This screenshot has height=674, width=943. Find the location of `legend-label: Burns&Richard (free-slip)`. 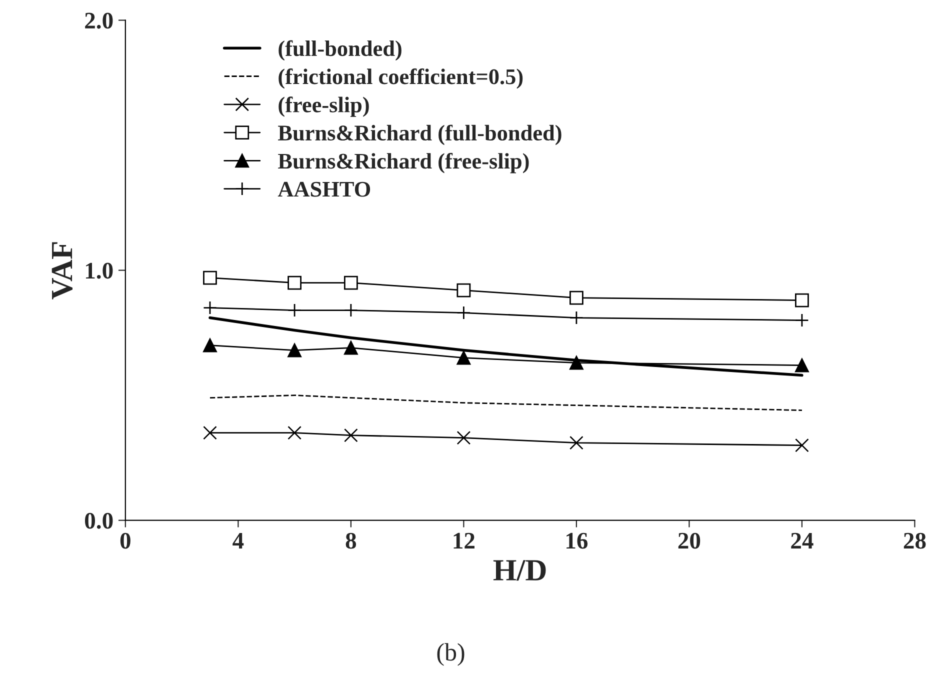

legend-label: Burns&Richard (free-slip) is located at coordinates (403, 163).